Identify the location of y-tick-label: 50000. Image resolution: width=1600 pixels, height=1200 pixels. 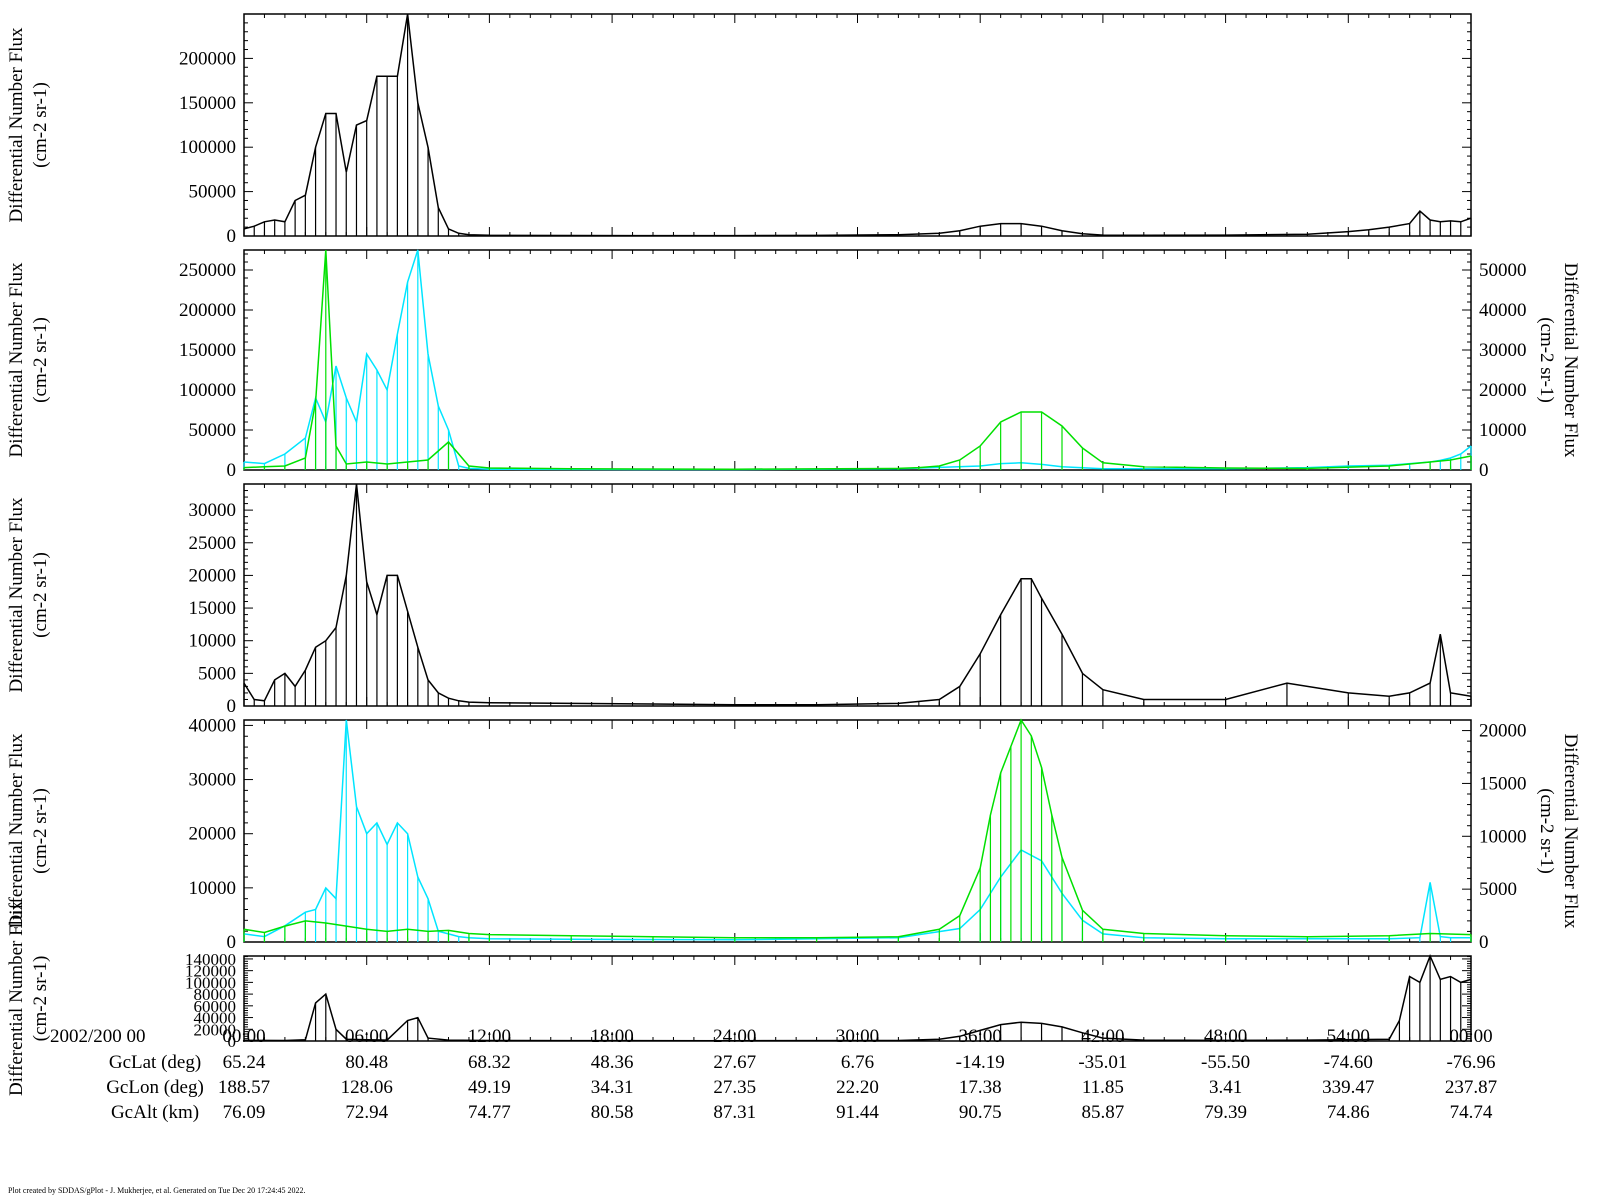
(213, 192).